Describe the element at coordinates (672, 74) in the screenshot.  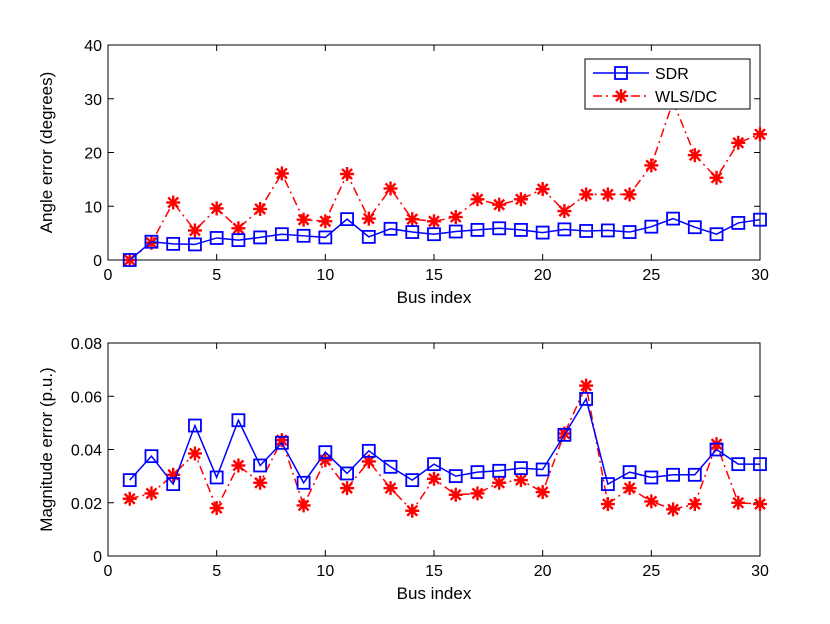
I see `legend-label: SDR` at that location.